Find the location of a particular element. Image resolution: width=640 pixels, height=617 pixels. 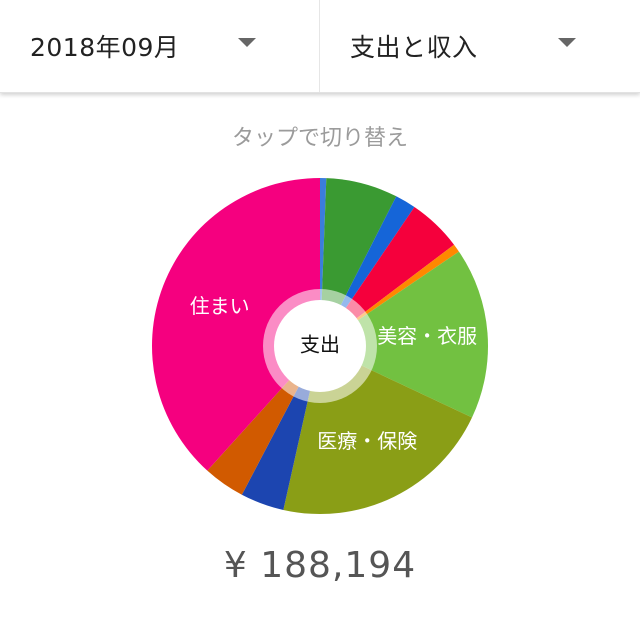

month-select-value: 2018年09月 is located at coordinates (105, 47).